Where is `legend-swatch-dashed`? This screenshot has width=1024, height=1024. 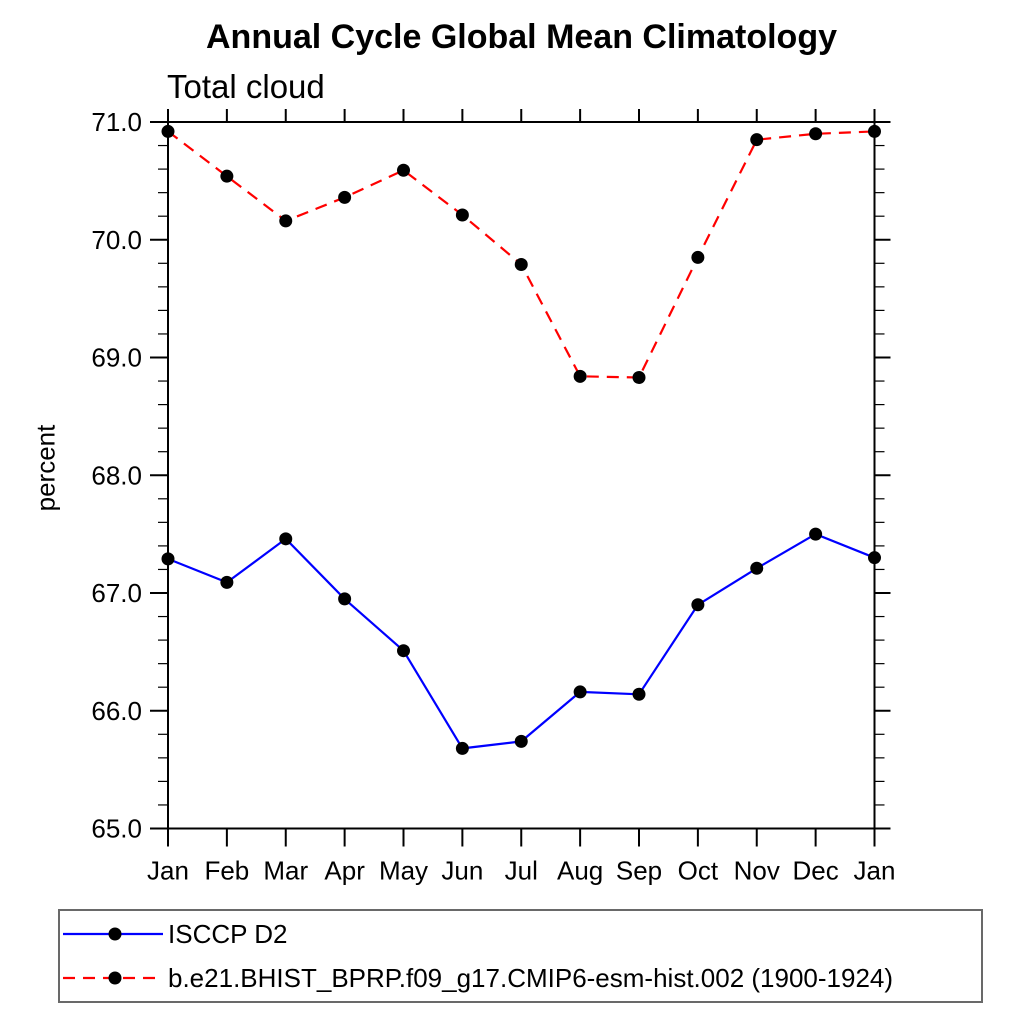
legend-swatch-dashed is located at coordinates (113, 978).